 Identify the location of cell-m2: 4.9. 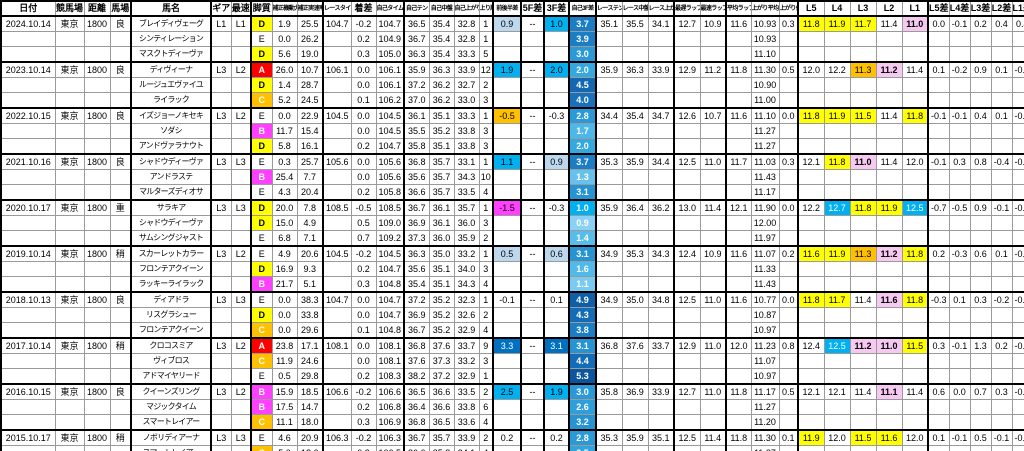
(310, 223).